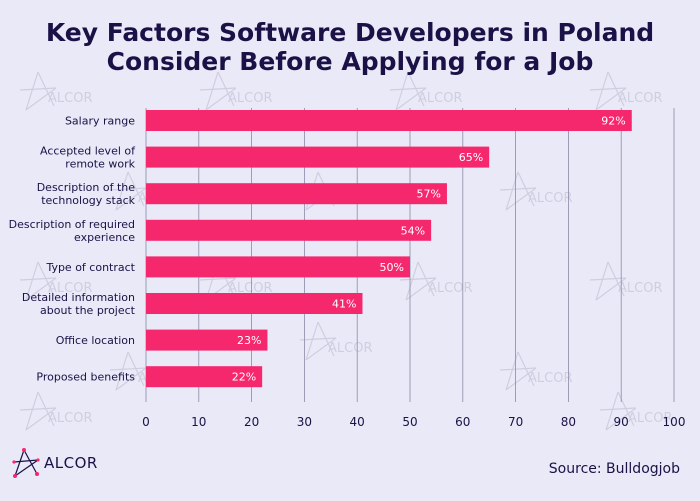 This screenshot has height=501, width=700. What do you see at coordinates (515, 422) in the screenshot?
I see `x-tick-label: 70` at bounding box center [515, 422].